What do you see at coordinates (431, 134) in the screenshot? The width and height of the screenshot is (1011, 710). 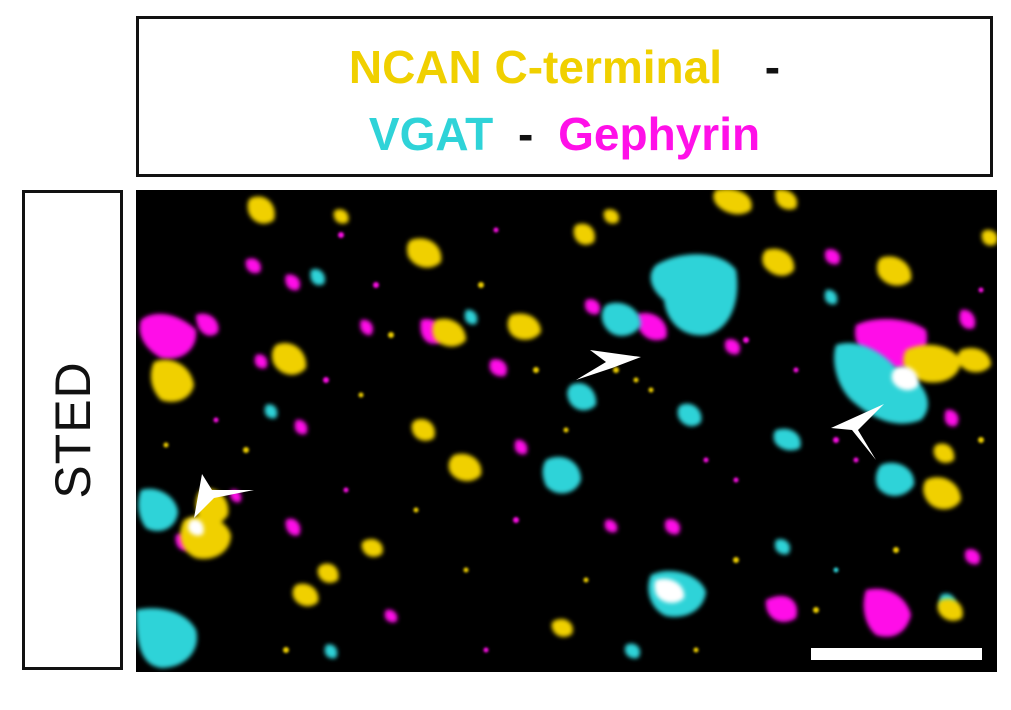 I see `vgat-label: VGAT` at bounding box center [431, 134].